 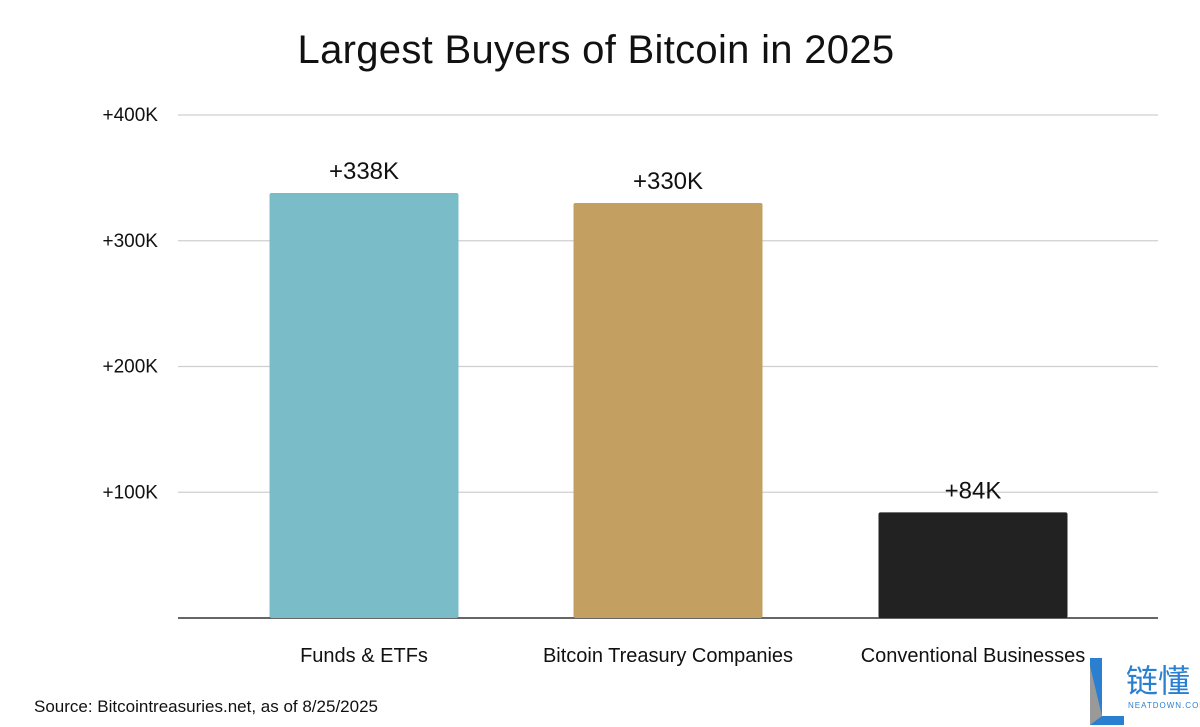 What do you see at coordinates (364, 656) in the screenshot?
I see `x-category-label: Funds & ETFs` at bounding box center [364, 656].